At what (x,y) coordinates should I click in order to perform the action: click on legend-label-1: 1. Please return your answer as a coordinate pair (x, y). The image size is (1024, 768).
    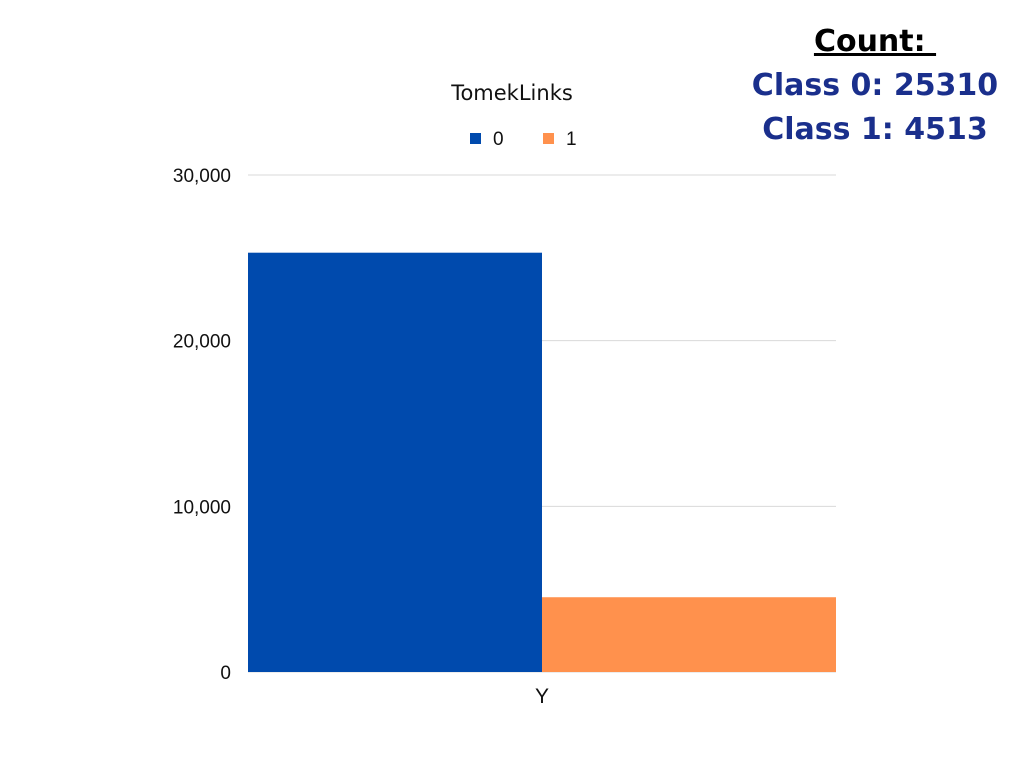
    Looking at the image, I should click on (571, 139).